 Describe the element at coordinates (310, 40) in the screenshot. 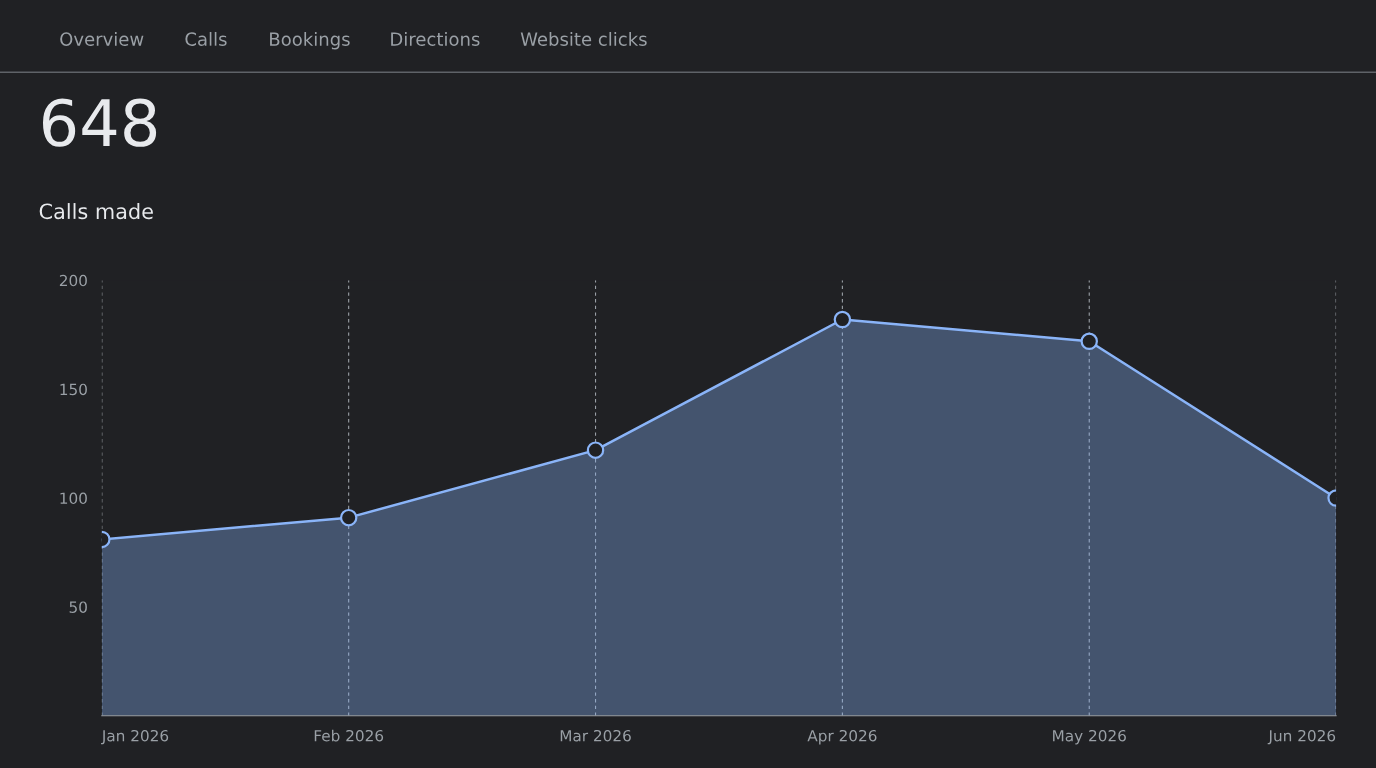

I see `text: Bookings` at that location.